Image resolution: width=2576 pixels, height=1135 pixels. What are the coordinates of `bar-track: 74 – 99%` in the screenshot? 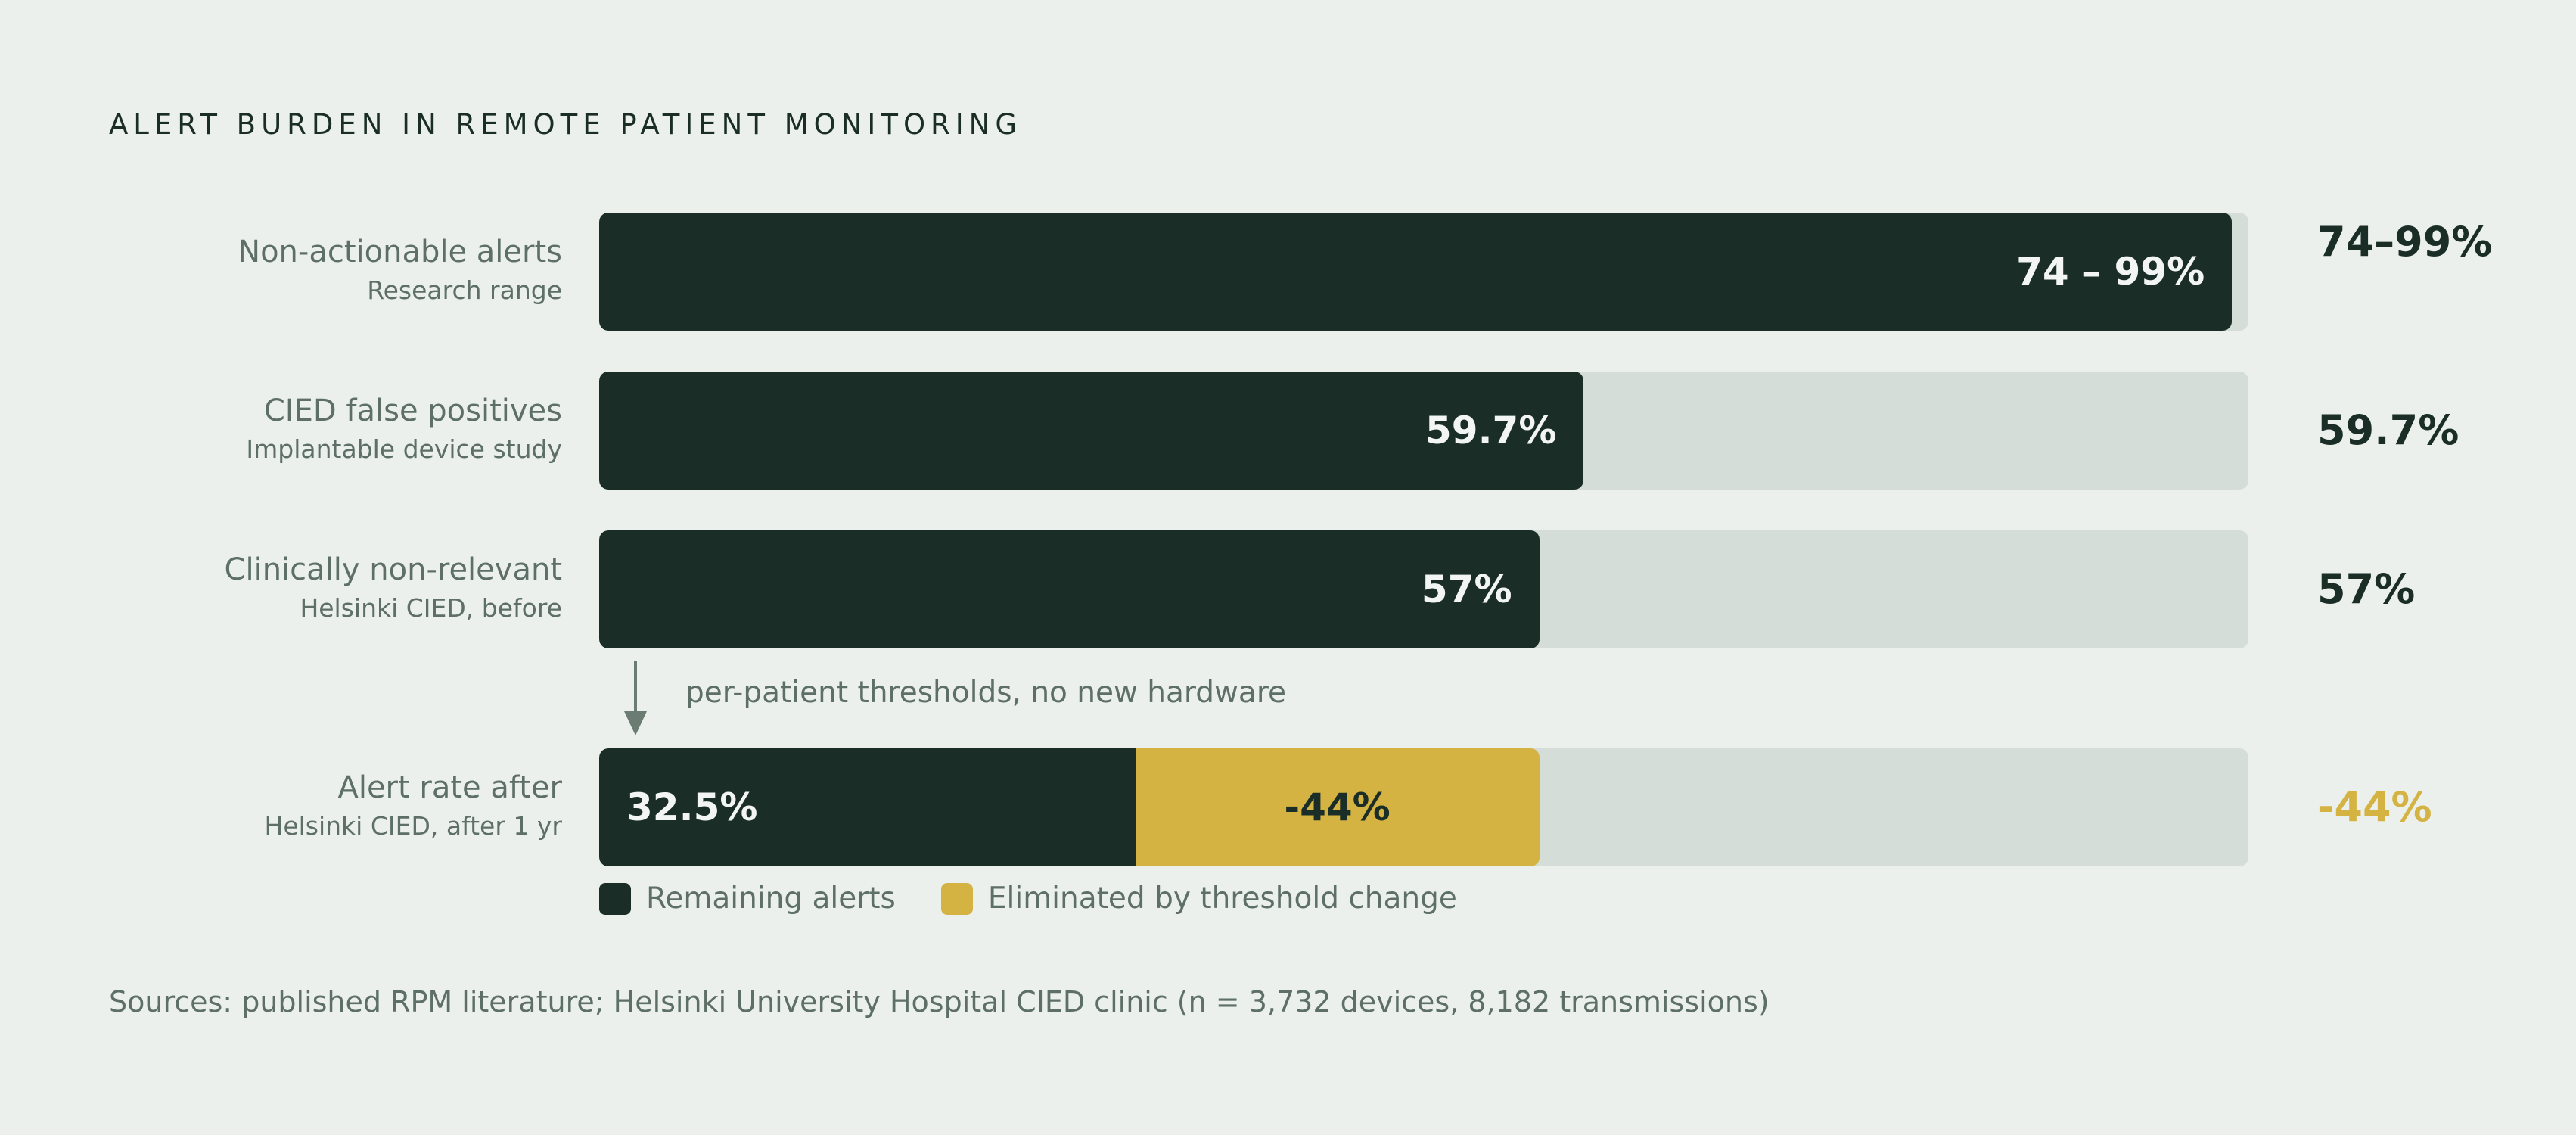 It's located at (1423, 272).